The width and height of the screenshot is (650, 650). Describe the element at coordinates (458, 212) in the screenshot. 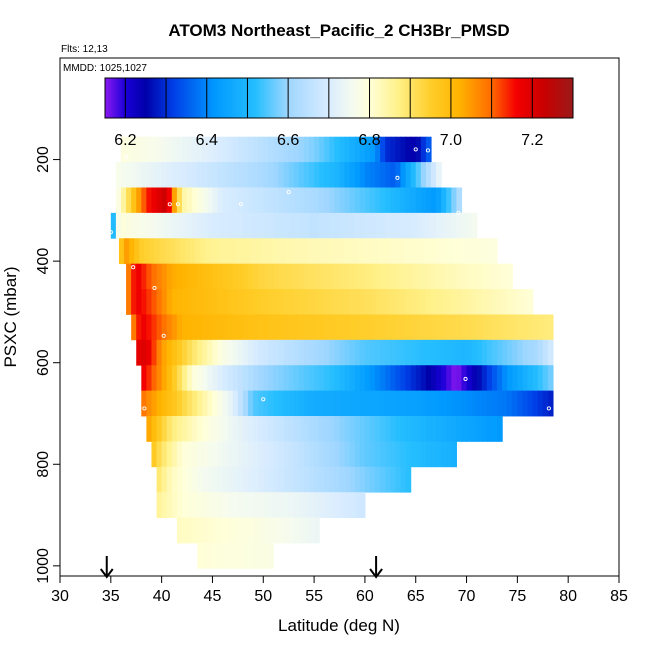

I see `sample-point` at that location.